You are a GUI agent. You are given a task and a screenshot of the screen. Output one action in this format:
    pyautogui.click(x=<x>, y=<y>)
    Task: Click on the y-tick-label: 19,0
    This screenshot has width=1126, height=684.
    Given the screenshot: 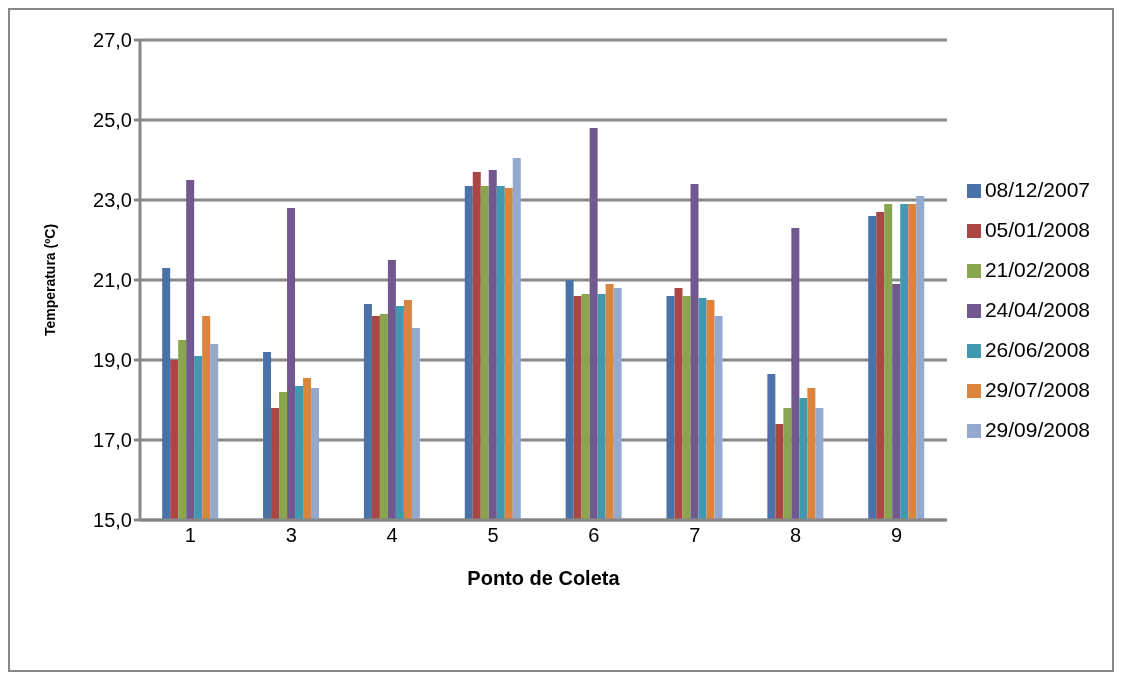 What is the action you would take?
    pyautogui.click(x=112, y=360)
    